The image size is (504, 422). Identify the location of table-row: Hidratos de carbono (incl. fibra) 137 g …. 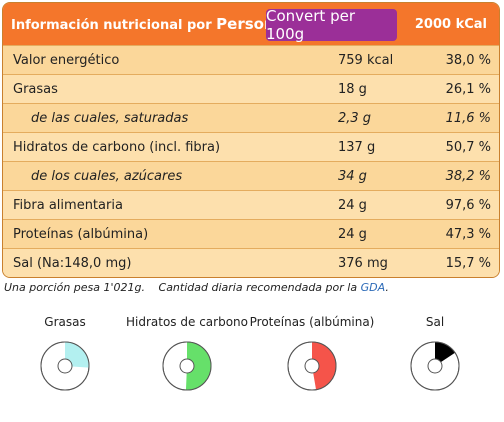
(251, 147).